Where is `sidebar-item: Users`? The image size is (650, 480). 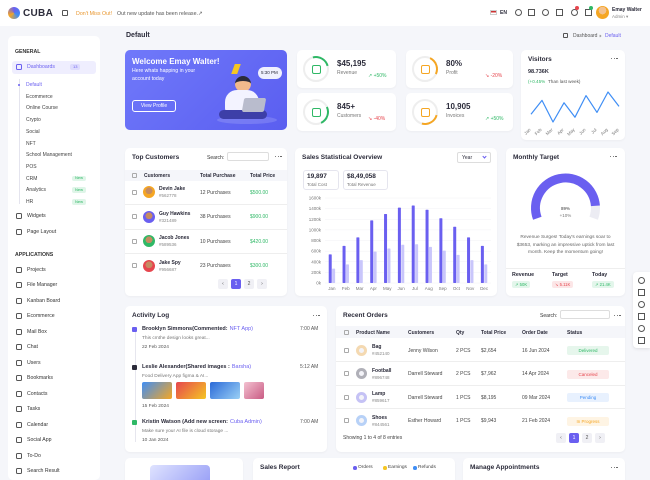 sidebar-item: Users is located at coordinates (34, 362).